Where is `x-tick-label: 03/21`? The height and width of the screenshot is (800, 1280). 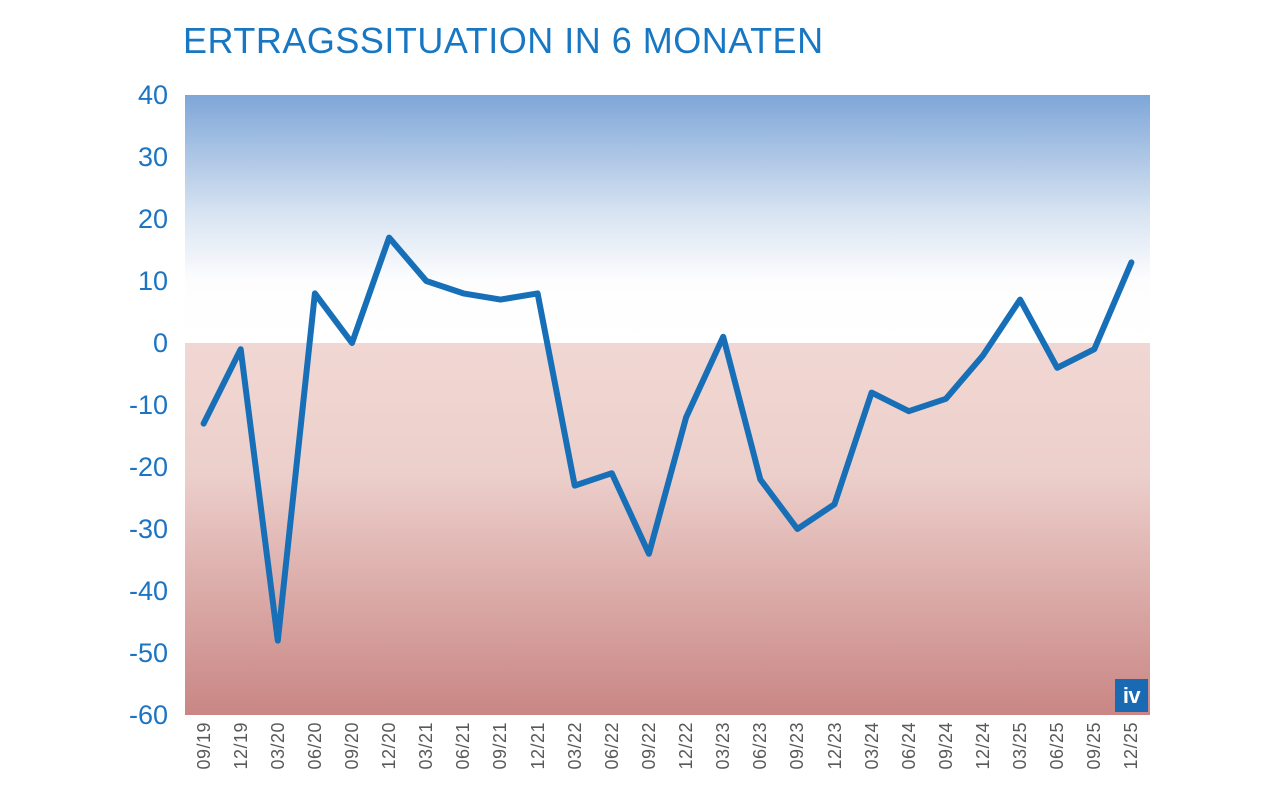 x-tick-label: 03/21 is located at coordinates (426, 746).